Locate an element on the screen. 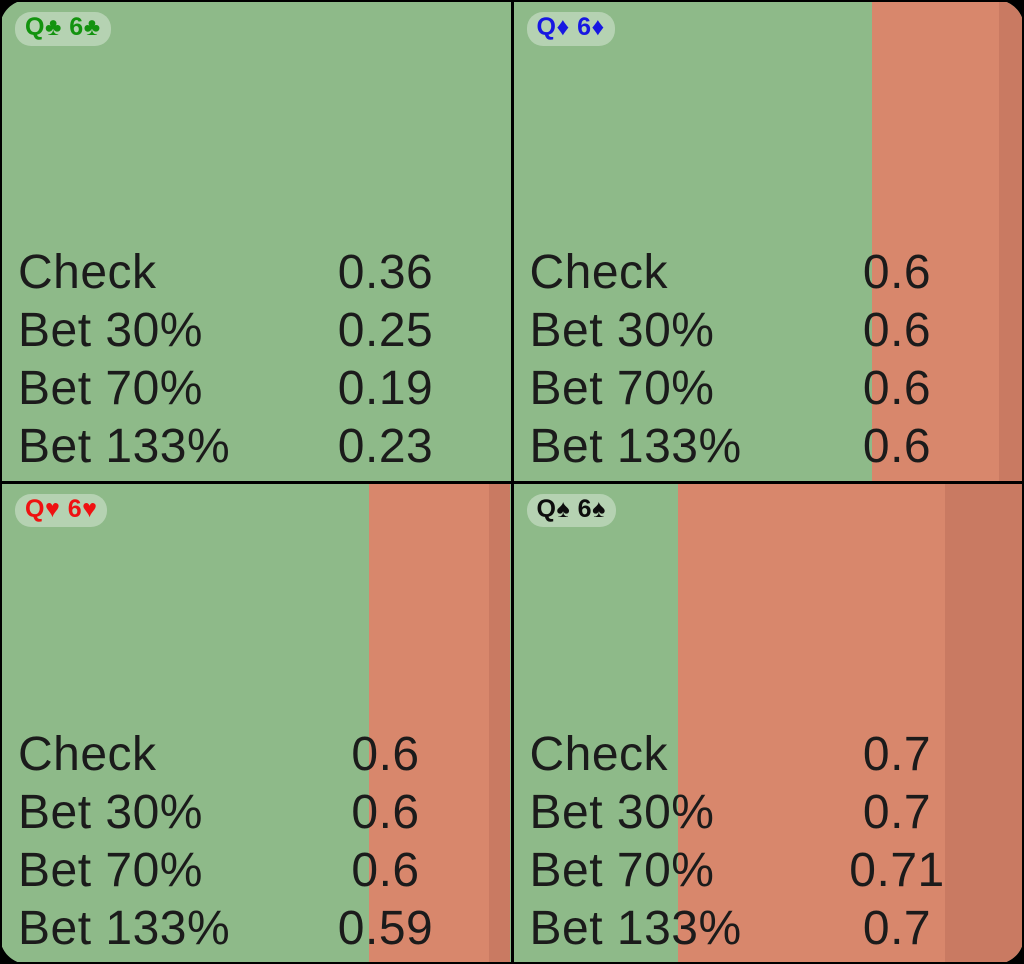 The height and width of the screenshot is (964, 1024). action-row-bet70: Bet 70% 0.71 is located at coordinates (776, 870).